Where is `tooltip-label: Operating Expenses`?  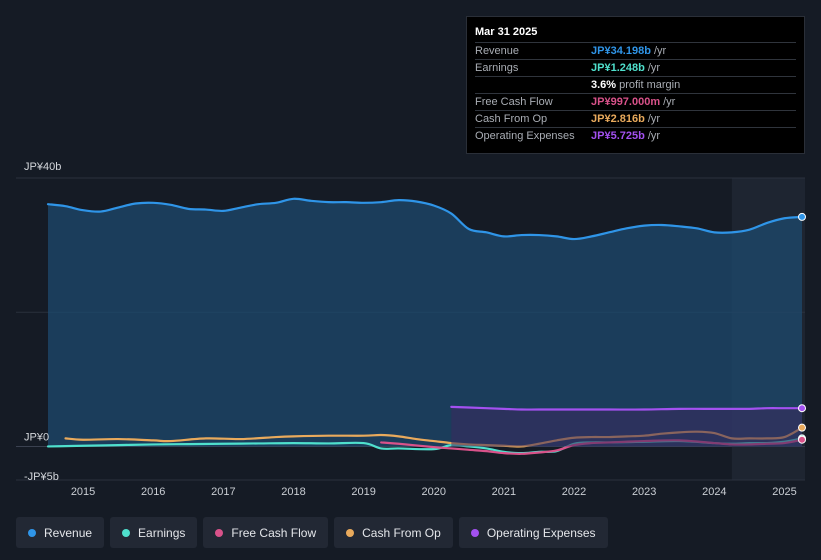
tooltip-label: Operating Expenses is located at coordinates (525, 136).